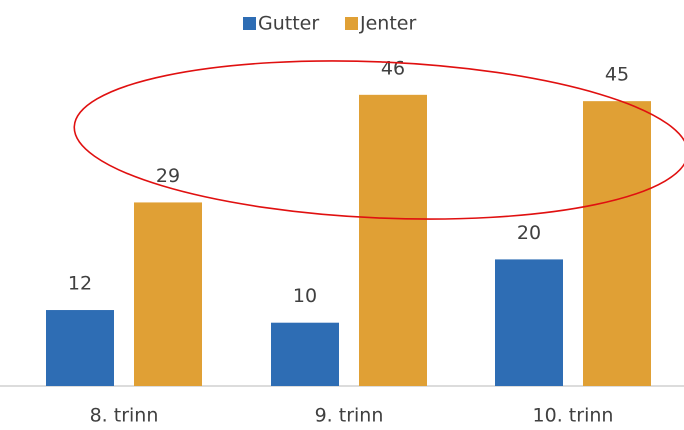  I want to click on value-label: 20, so click(529, 233).